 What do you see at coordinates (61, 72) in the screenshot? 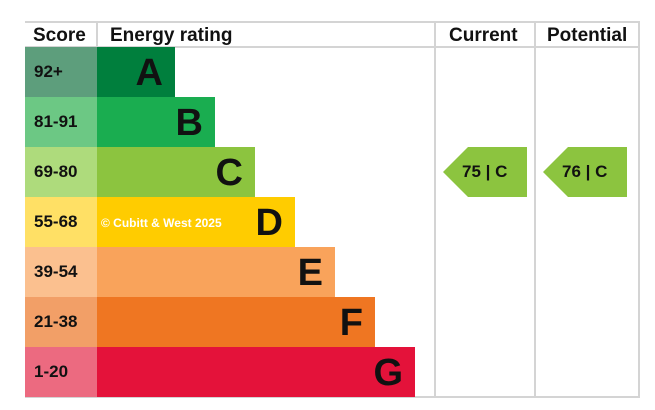
I see `score-cell-a: 92+` at bounding box center [61, 72].